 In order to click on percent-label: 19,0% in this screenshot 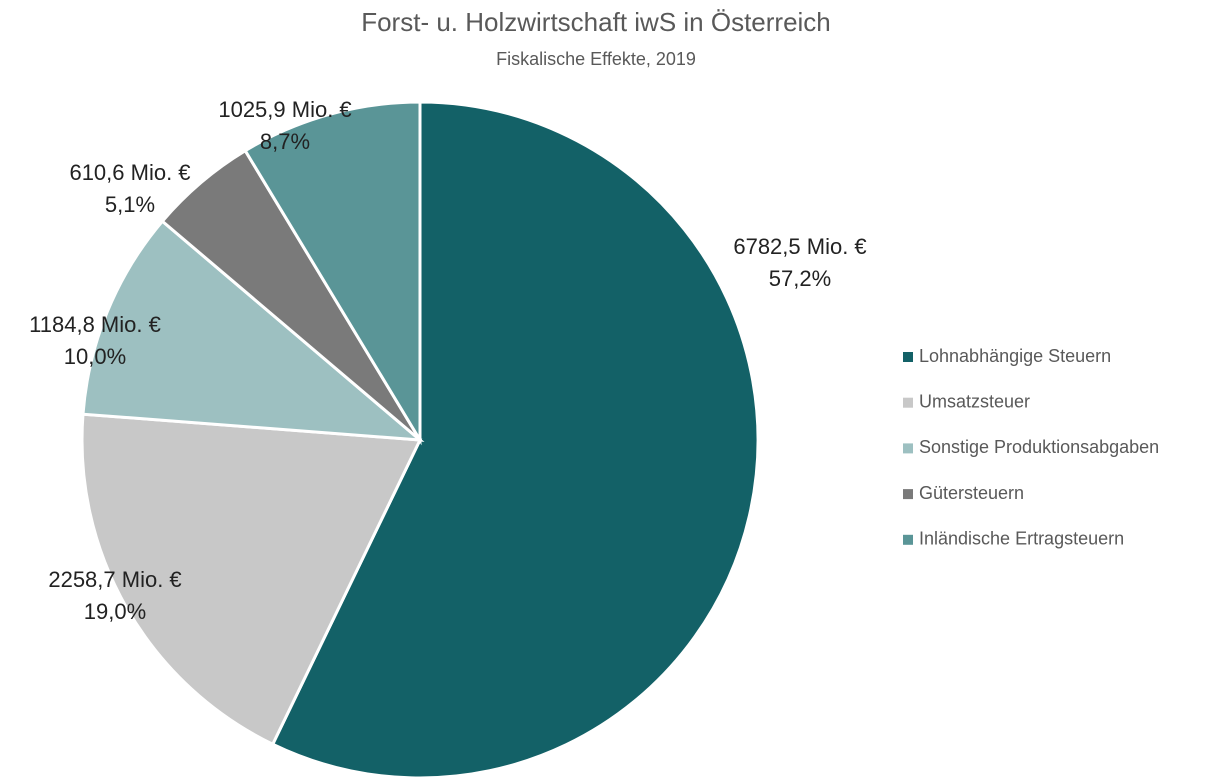, I will do `click(115, 611)`.